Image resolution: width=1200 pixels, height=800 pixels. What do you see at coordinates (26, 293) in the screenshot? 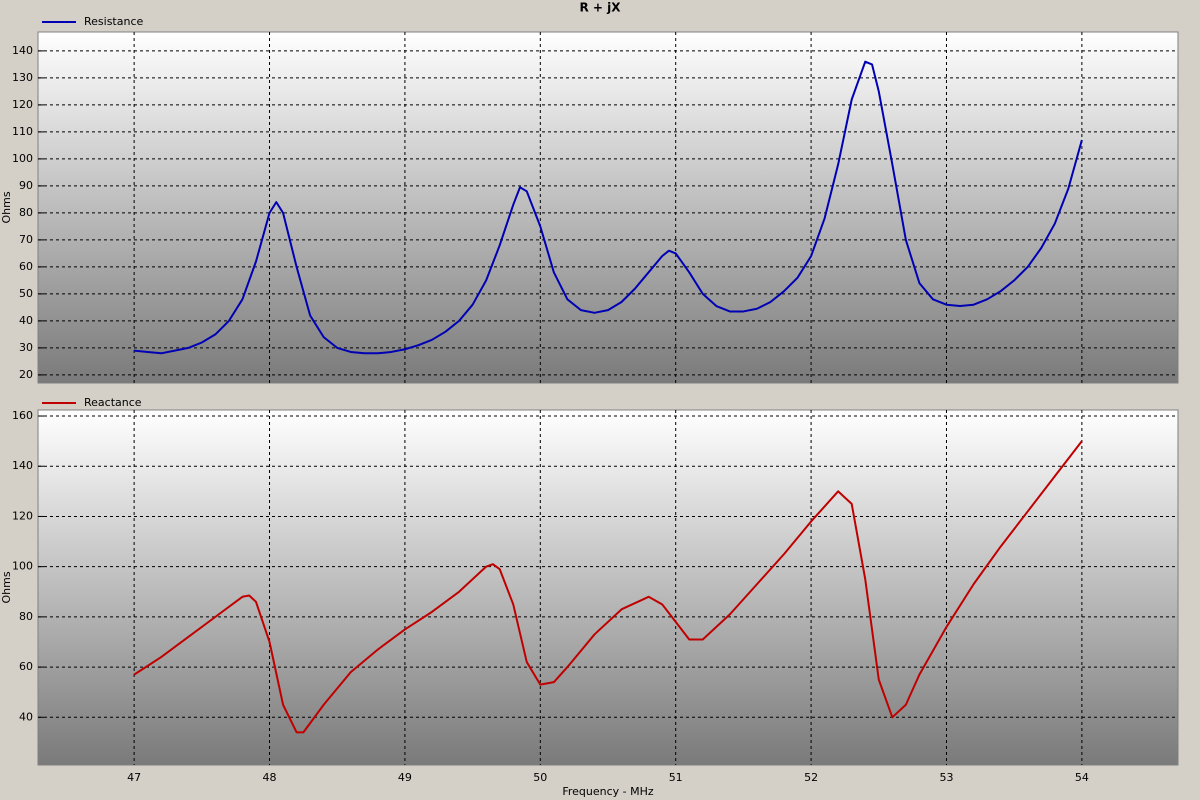
I see `y-tick-label: 50` at bounding box center [26, 293].